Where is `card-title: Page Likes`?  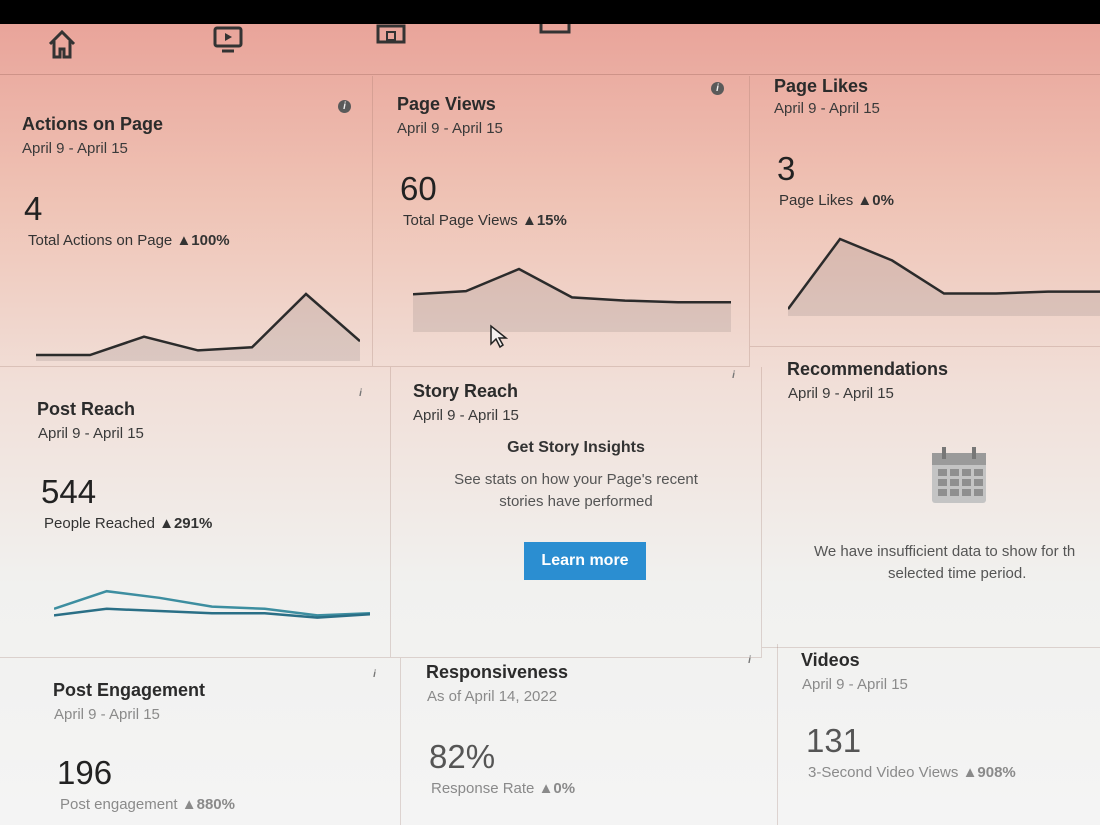 card-title: Page Likes is located at coordinates (821, 86).